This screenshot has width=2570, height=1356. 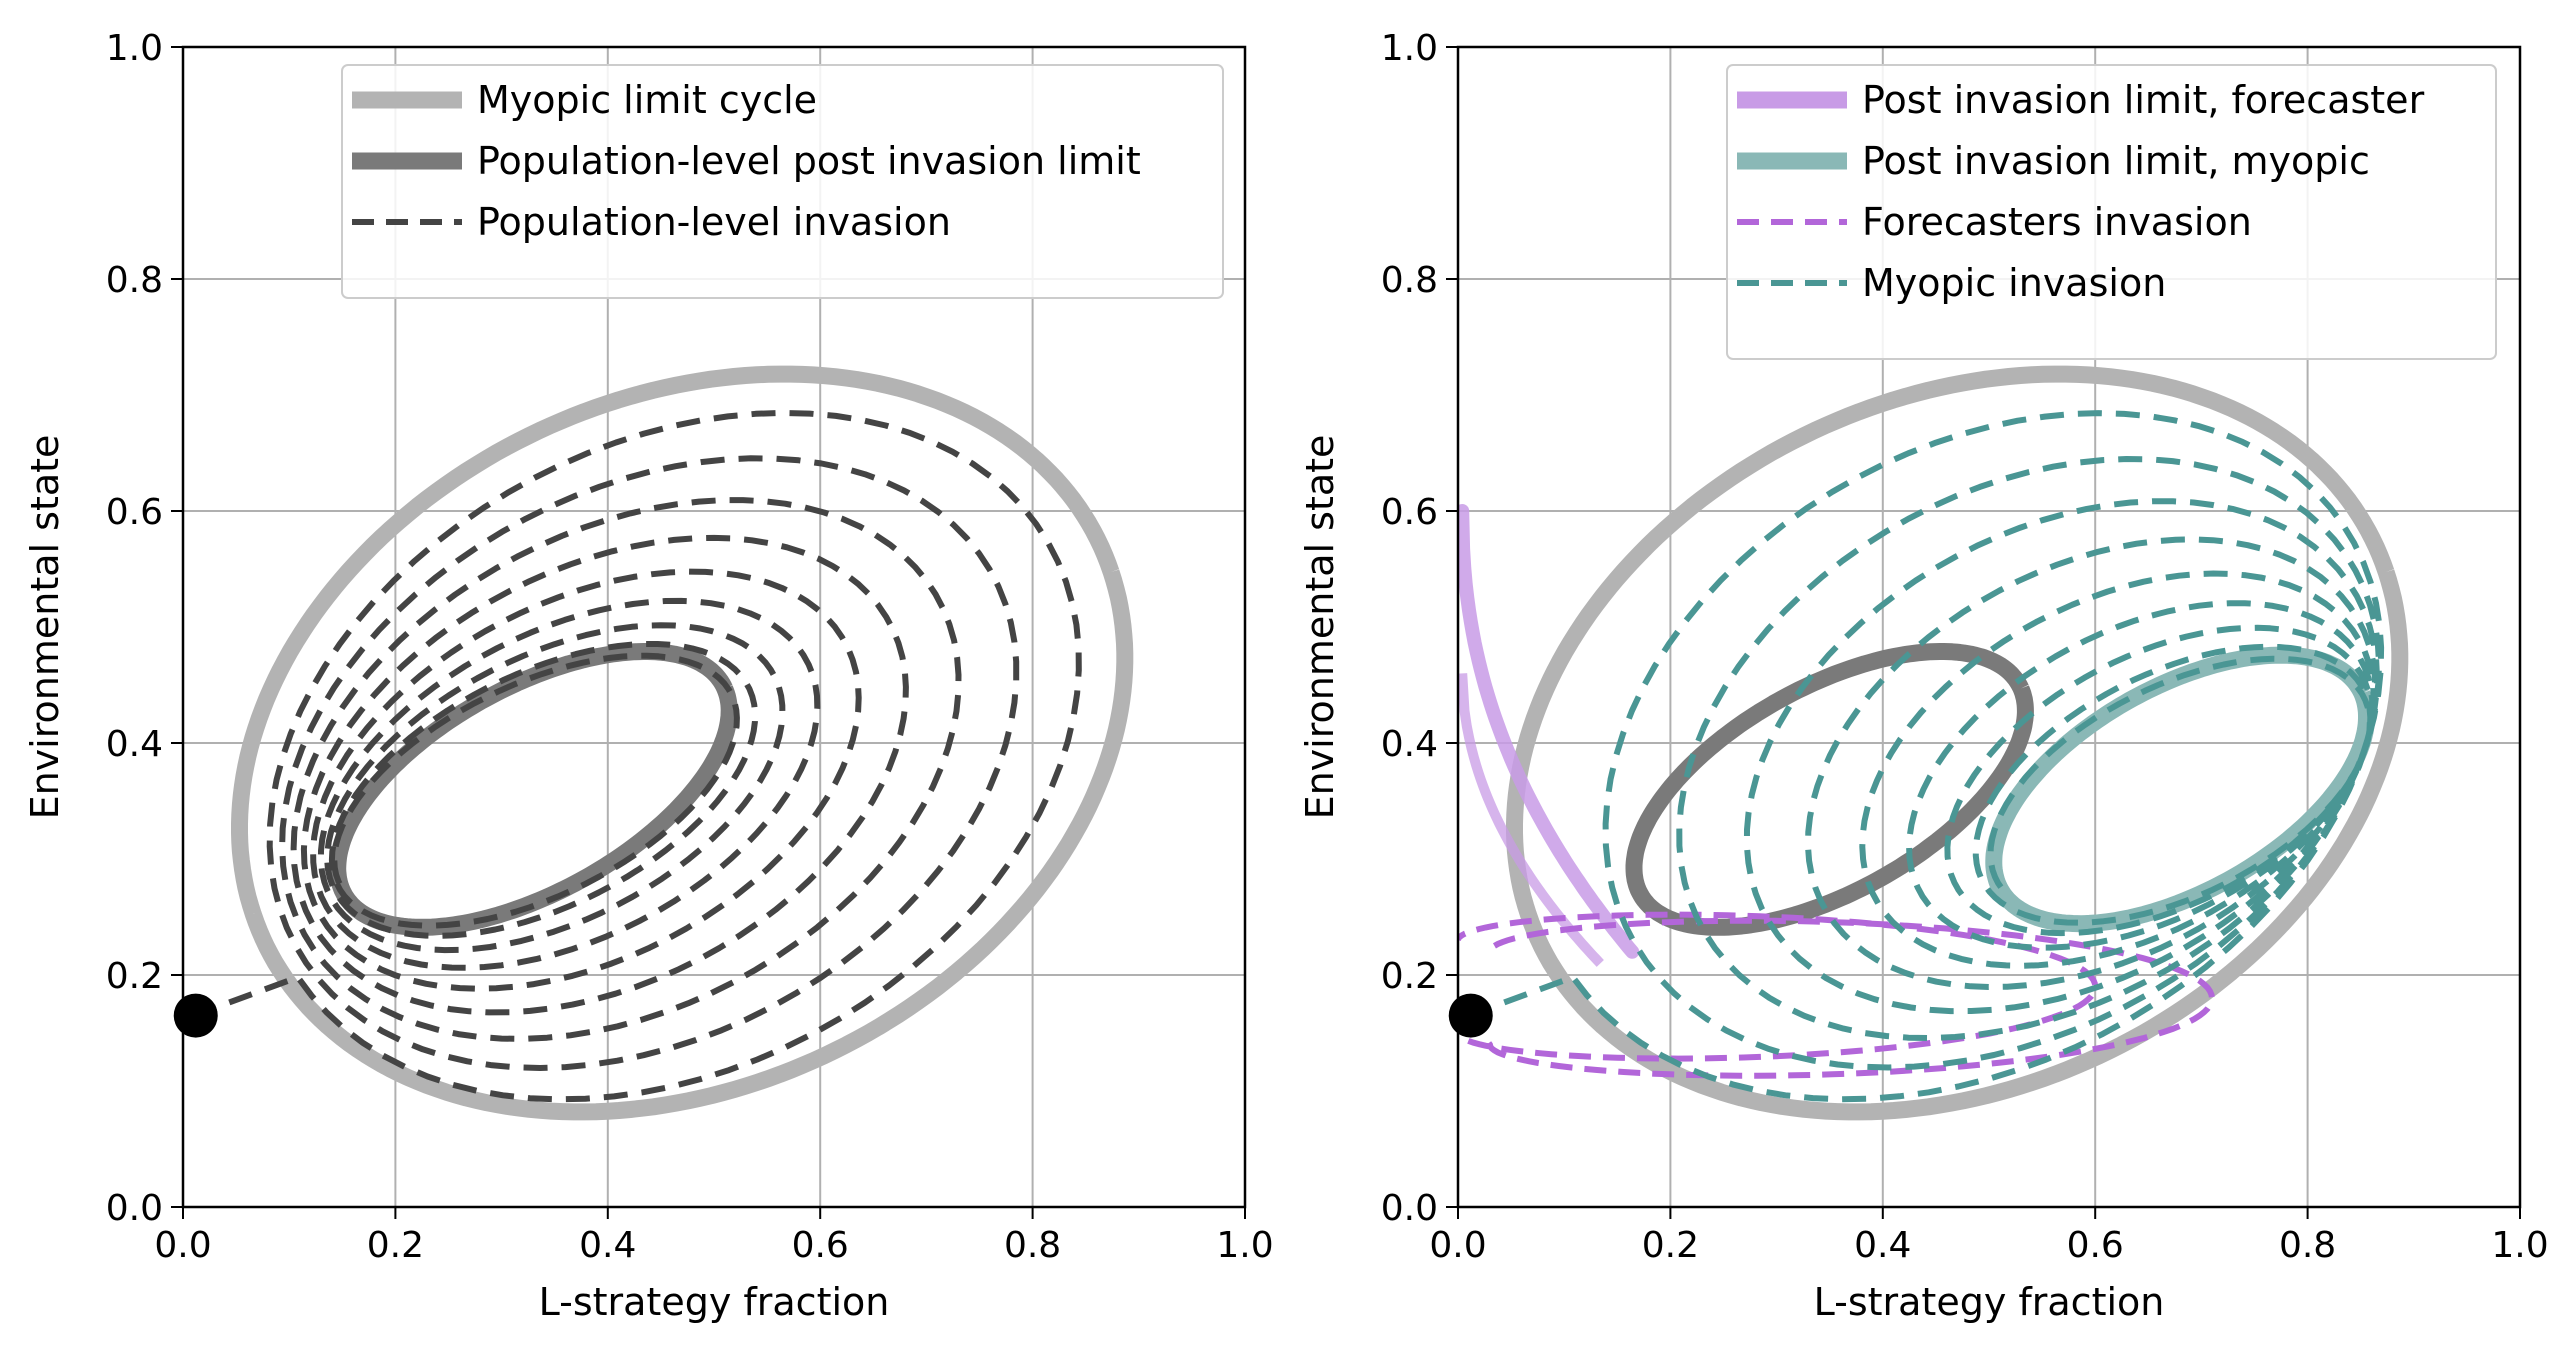 What do you see at coordinates (1409, 512) in the screenshot?
I see `right-y-tick-label: 0.6` at bounding box center [1409, 512].